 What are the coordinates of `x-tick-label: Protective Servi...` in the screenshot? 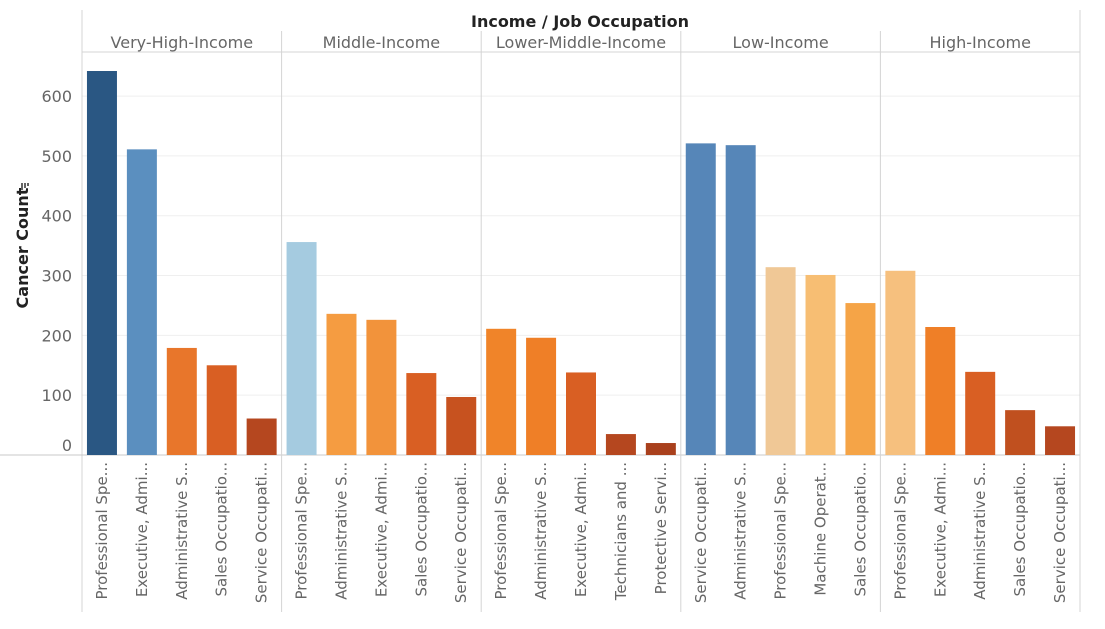 It's located at (661, 528).